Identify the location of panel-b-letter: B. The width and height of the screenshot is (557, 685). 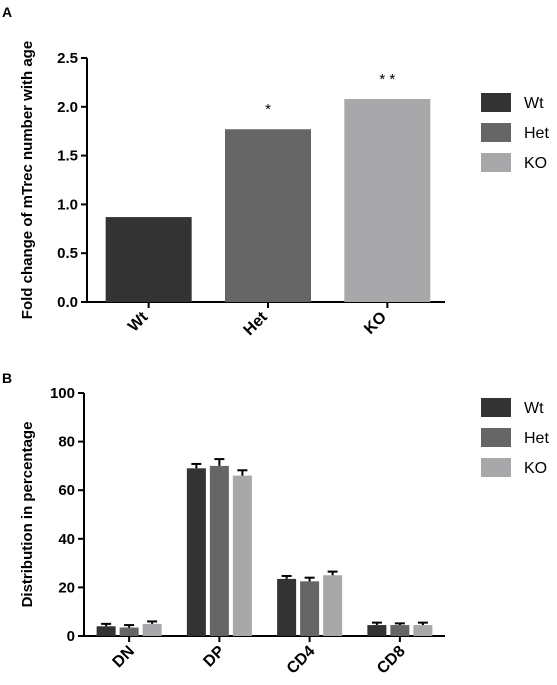
(7, 378).